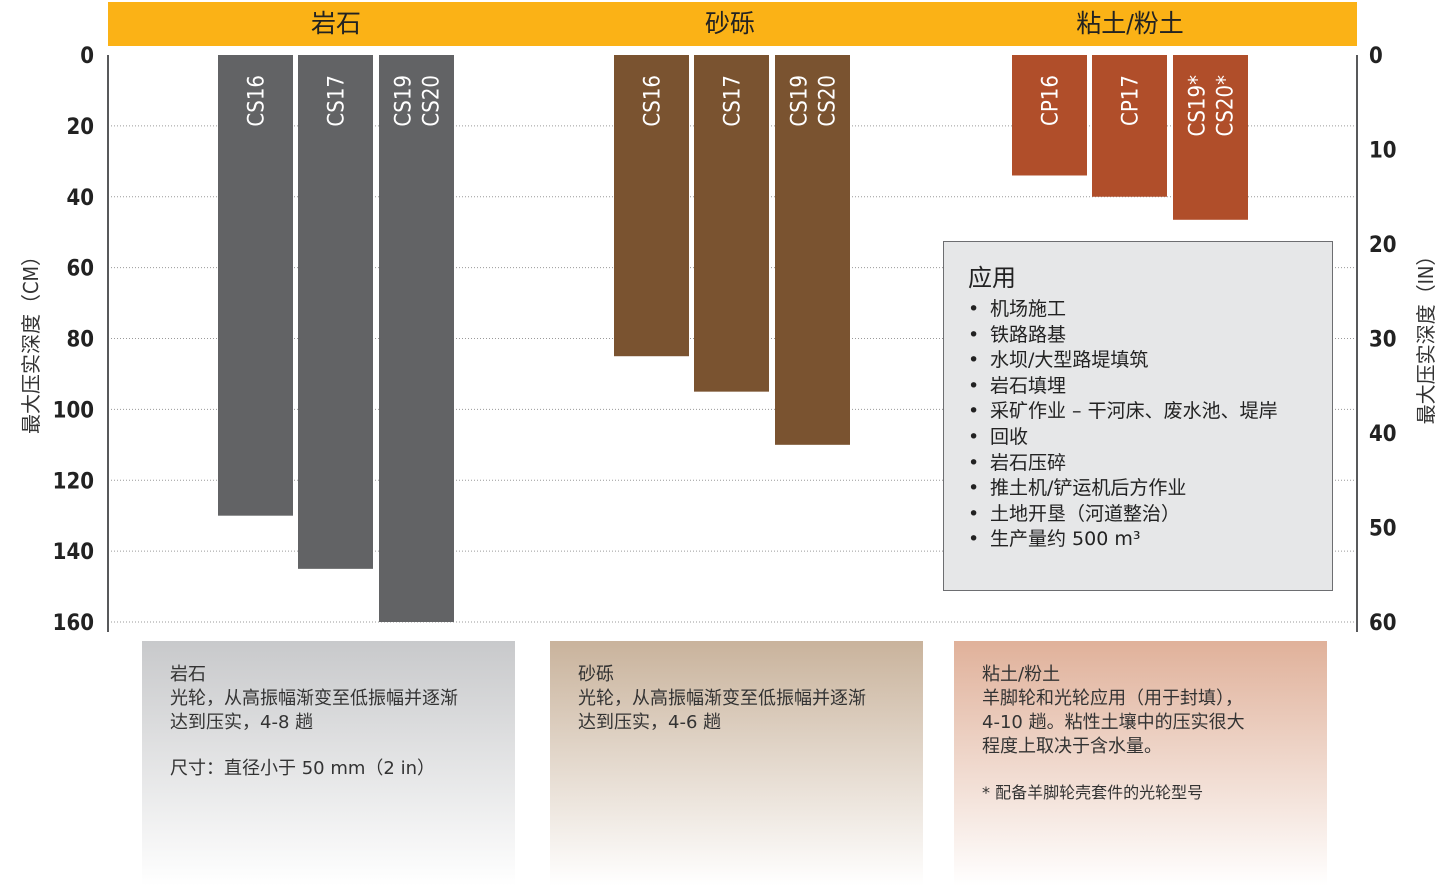 This screenshot has width=1455, height=886. Describe the element at coordinates (1383, 529) in the screenshot. I see `right-tick-label: 50` at that location.